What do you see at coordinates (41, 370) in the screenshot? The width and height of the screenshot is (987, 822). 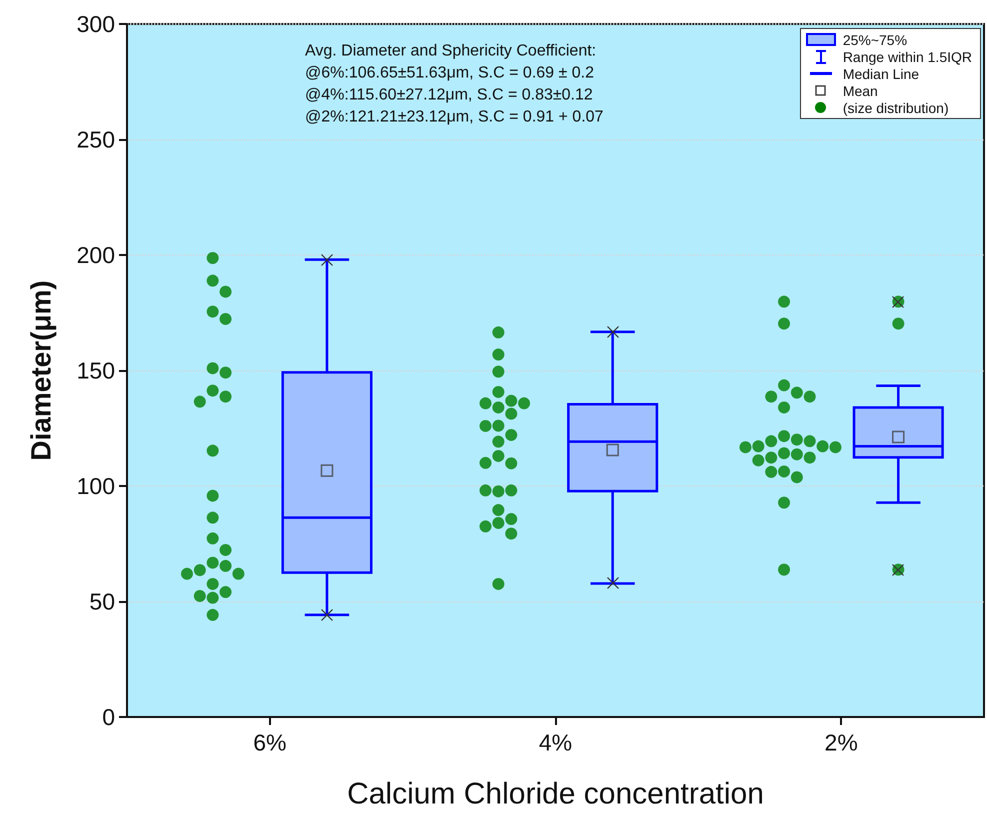 I see `y-axis-title: Diameter(μm)` at bounding box center [41, 370].